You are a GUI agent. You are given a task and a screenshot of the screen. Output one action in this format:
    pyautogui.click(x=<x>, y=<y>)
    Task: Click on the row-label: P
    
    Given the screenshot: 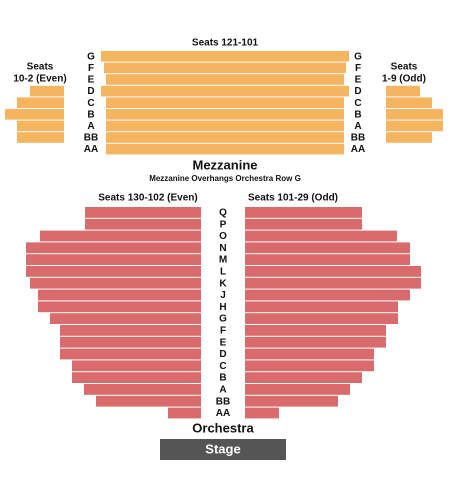 What is the action you would take?
    pyautogui.click(x=223, y=224)
    